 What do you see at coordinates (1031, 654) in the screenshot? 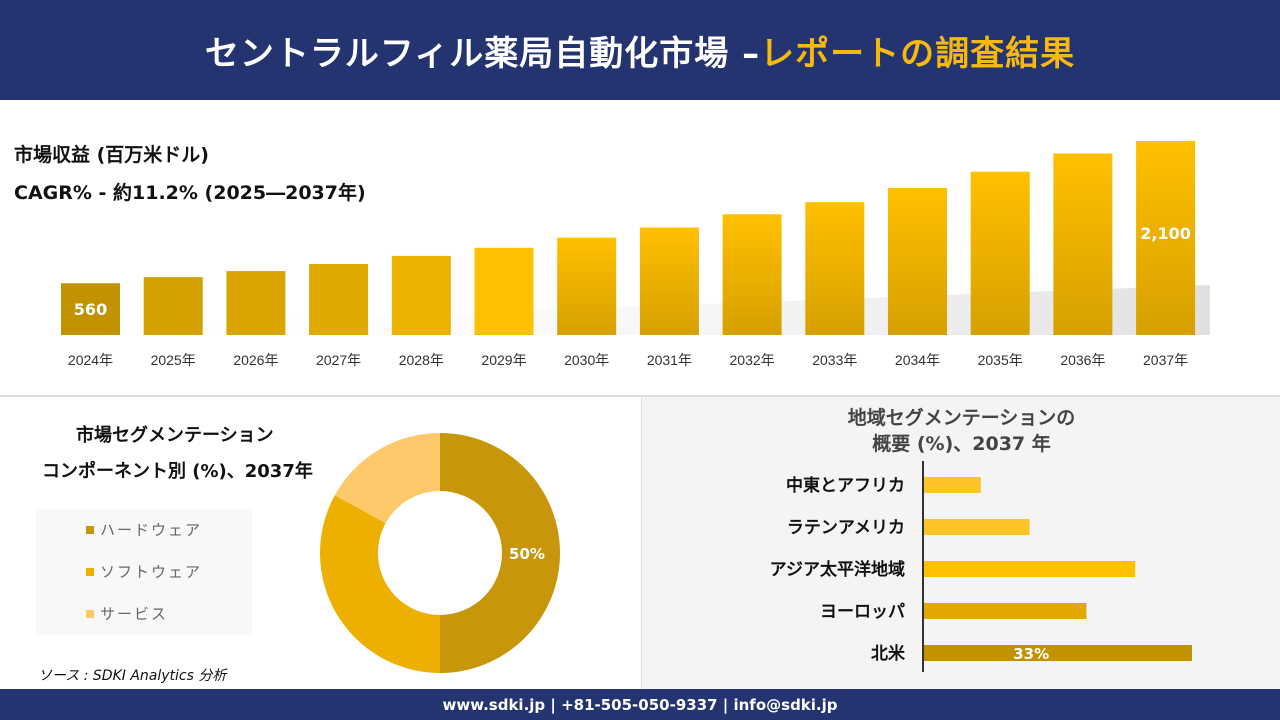
I see `region-data-label: 33%` at bounding box center [1031, 654].